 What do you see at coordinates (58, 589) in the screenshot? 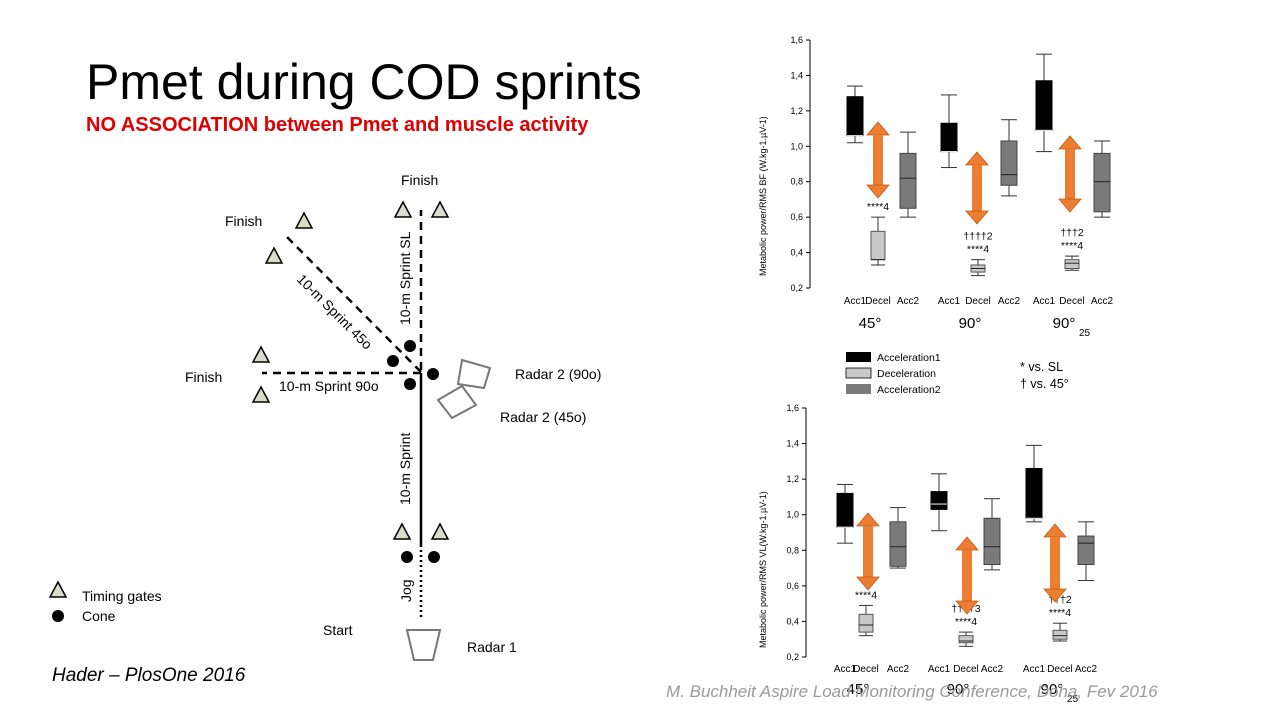
I see `timing-gate-legend-icon` at bounding box center [58, 589].